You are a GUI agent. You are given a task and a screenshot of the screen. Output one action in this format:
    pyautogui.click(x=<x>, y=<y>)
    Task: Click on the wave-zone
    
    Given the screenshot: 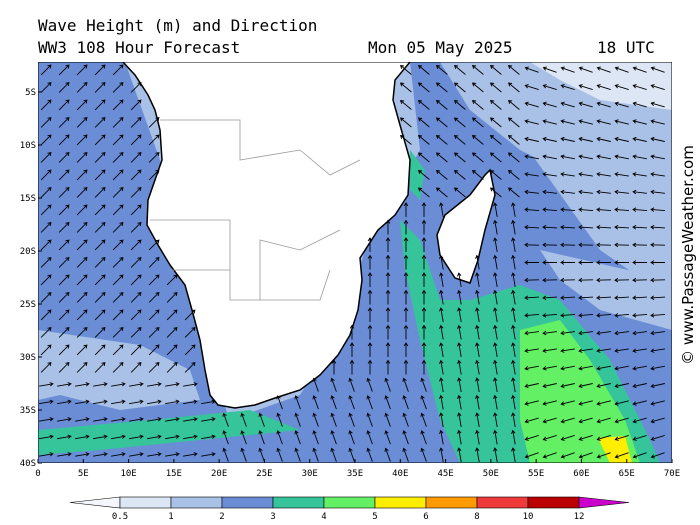 What is the action you would take?
    pyautogui.click(x=99, y=161)
    